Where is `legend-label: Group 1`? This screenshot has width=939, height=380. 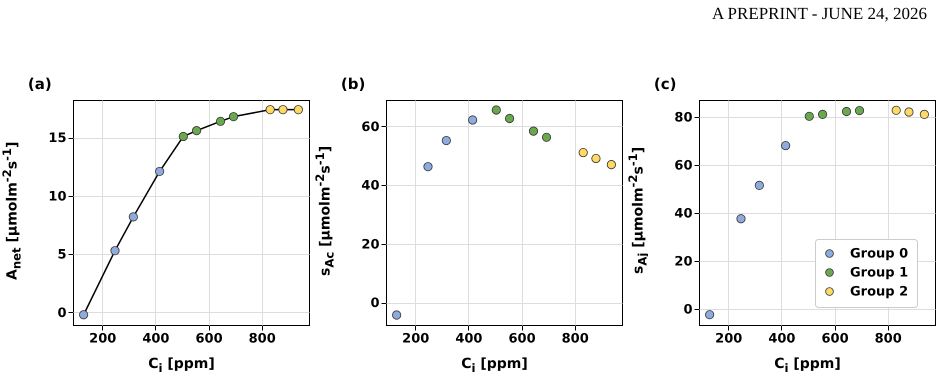 legend-label: Group 1 is located at coordinates (879, 273).